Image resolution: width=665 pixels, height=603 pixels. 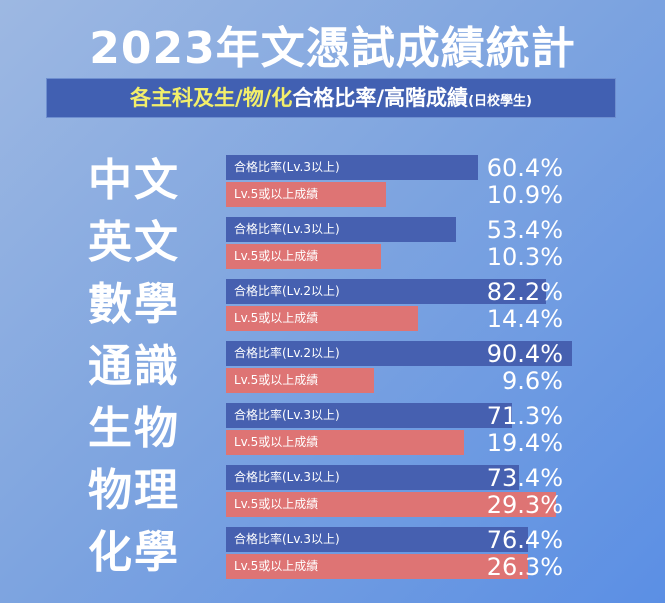 I want to click on subject-row: 數學 合格比率(Lv.2以上) Lv.5或以上成績 82.2% 14.4%, so click(x=332, y=307).